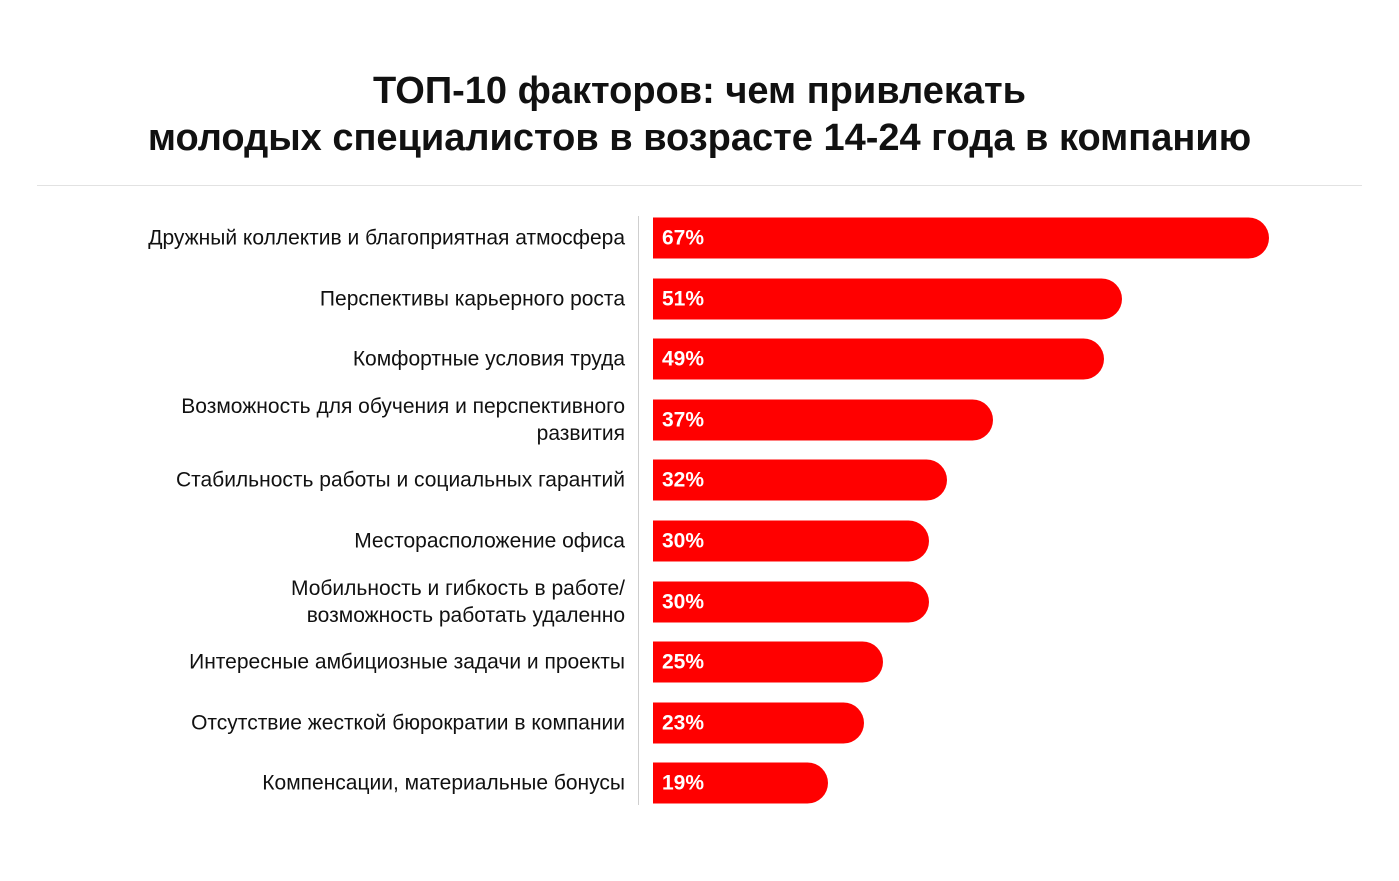 The height and width of the screenshot is (881, 1399). I want to click on category-label: Интересные амбициозные задачи и проекты, so click(407, 662).